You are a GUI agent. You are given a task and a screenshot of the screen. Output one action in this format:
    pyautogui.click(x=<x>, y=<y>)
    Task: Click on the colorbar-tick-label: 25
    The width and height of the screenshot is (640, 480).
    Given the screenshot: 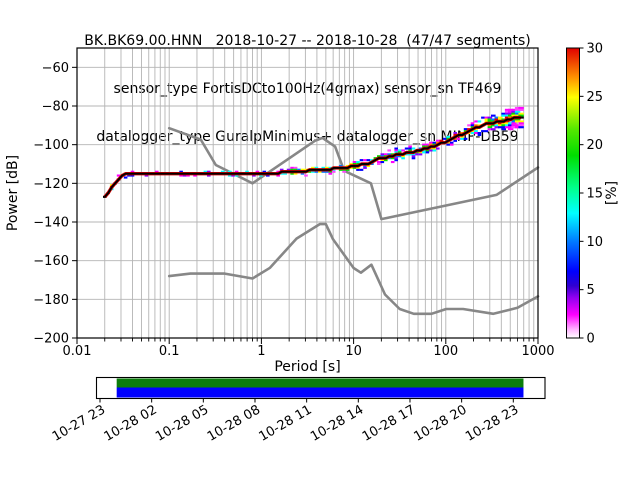 What is the action you would take?
    pyautogui.click(x=595, y=97)
    